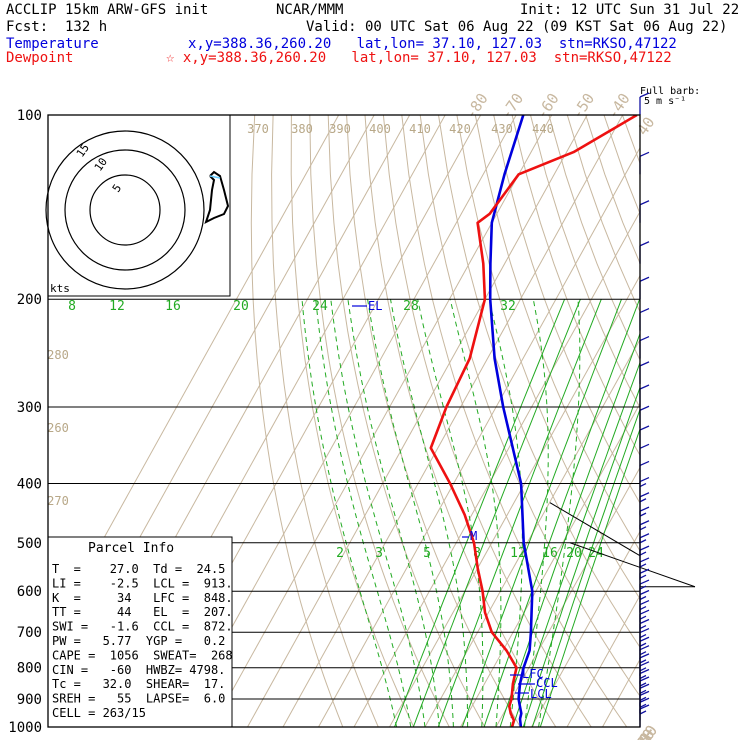 Image resolution: width=740 pixels, height=740 pixels. What do you see at coordinates (547, 683) in the screenshot?
I see `level-mark-label: CCL` at bounding box center [547, 683].